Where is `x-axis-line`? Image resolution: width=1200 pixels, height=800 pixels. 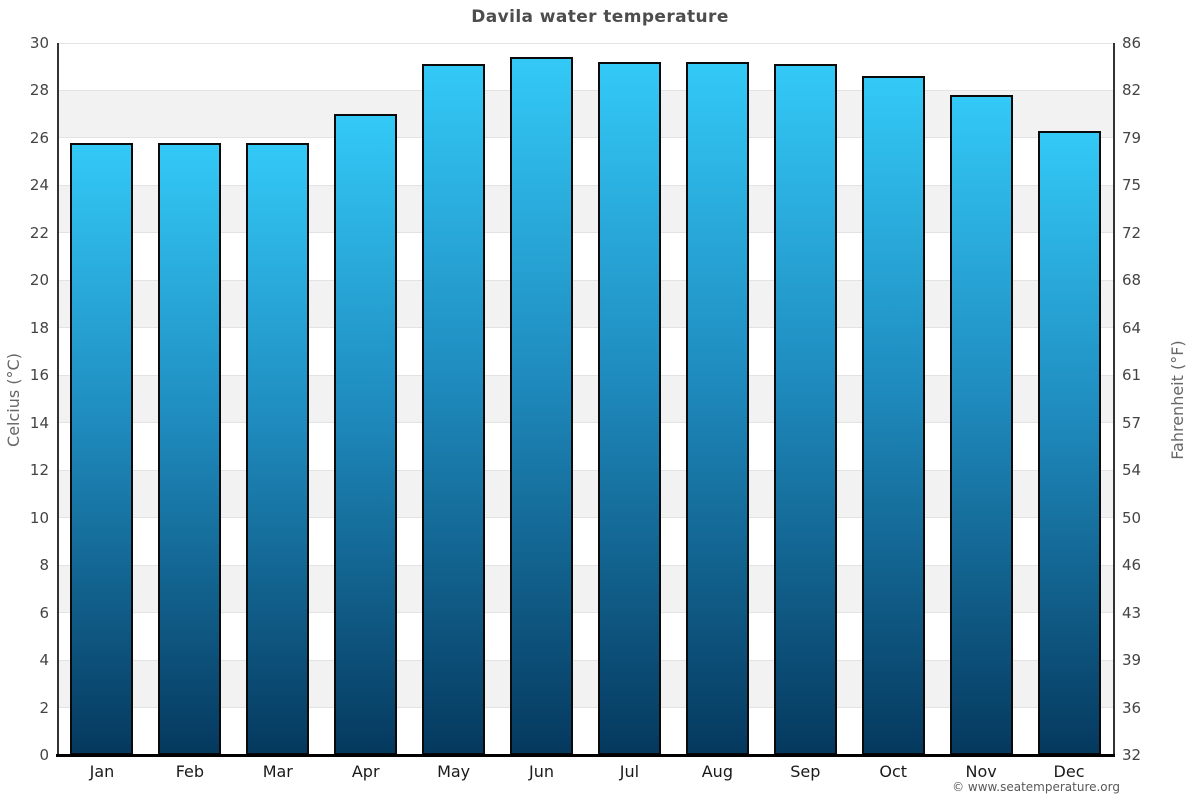
x-axis-line is located at coordinates (585, 755).